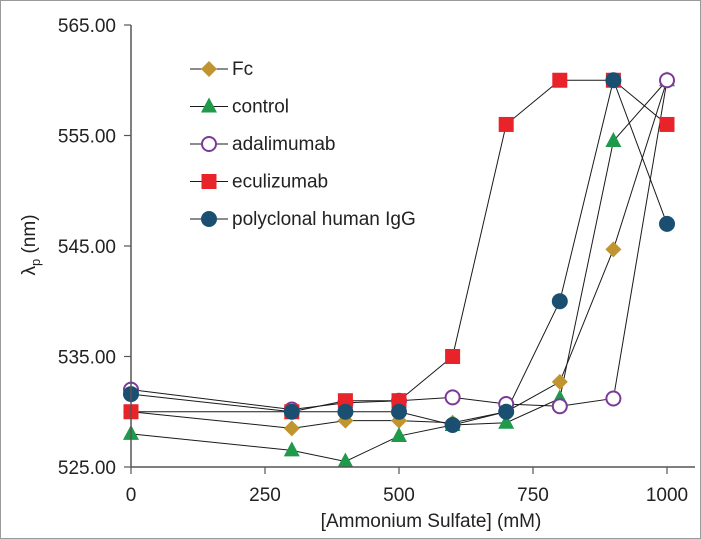 This screenshot has height=539, width=701. What do you see at coordinates (324, 219) in the screenshot?
I see `legend-label: polyclonal human IgG` at bounding box center [324, 219].